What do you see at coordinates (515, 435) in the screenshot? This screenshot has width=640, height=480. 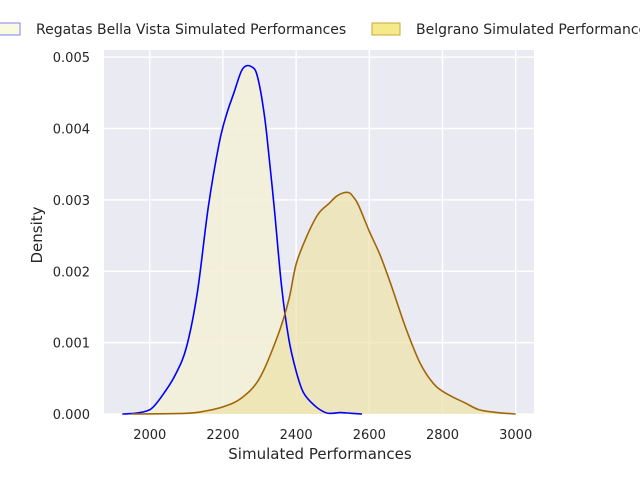 I see `x-tick-label: 3000` at bounding box center [515, 435].